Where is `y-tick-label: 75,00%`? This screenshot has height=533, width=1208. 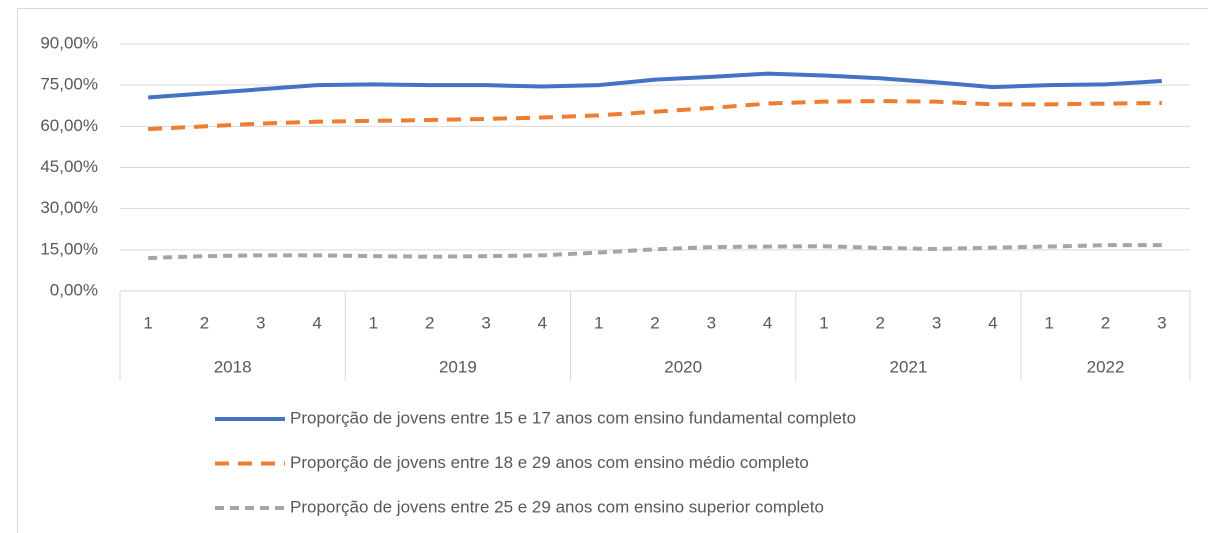 y-tick-label: 75,00% is located at coordinates (69, 84).